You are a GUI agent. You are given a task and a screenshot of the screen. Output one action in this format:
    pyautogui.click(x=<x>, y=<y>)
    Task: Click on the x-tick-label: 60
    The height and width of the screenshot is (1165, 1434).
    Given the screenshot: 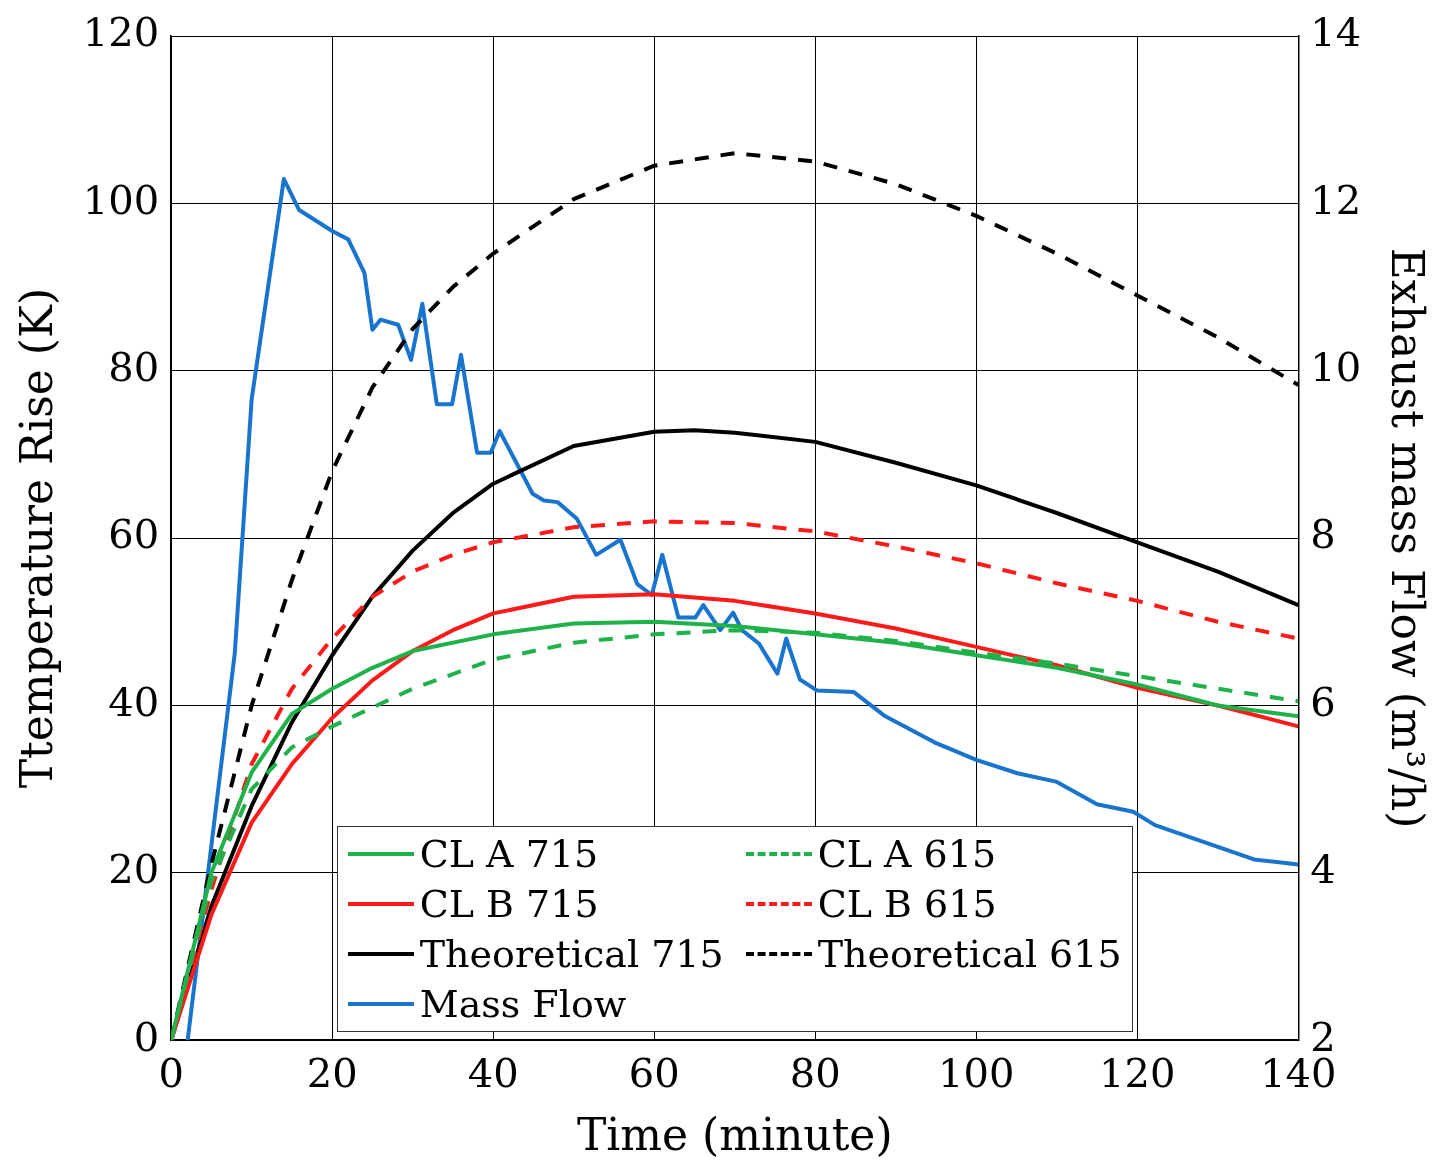 What is the action you would take?
    pyautogui.click(x=654, y=1072)
    